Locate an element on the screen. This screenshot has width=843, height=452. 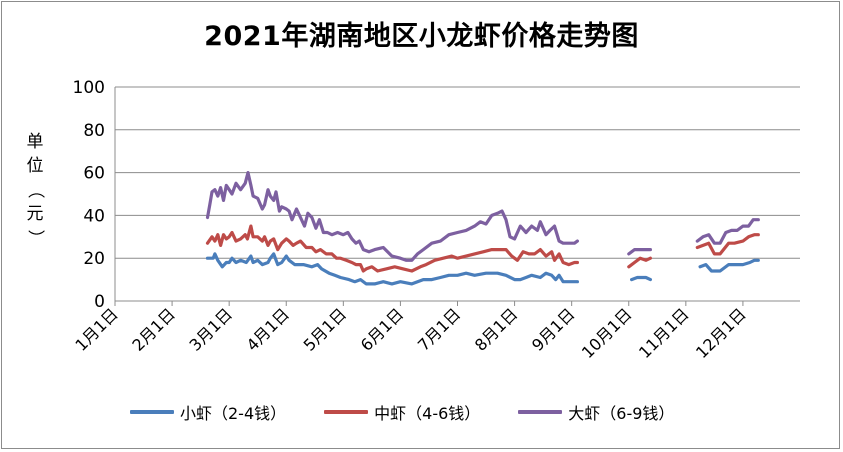
y-axis-label-char: 单 is located at coordinates (35, 142).